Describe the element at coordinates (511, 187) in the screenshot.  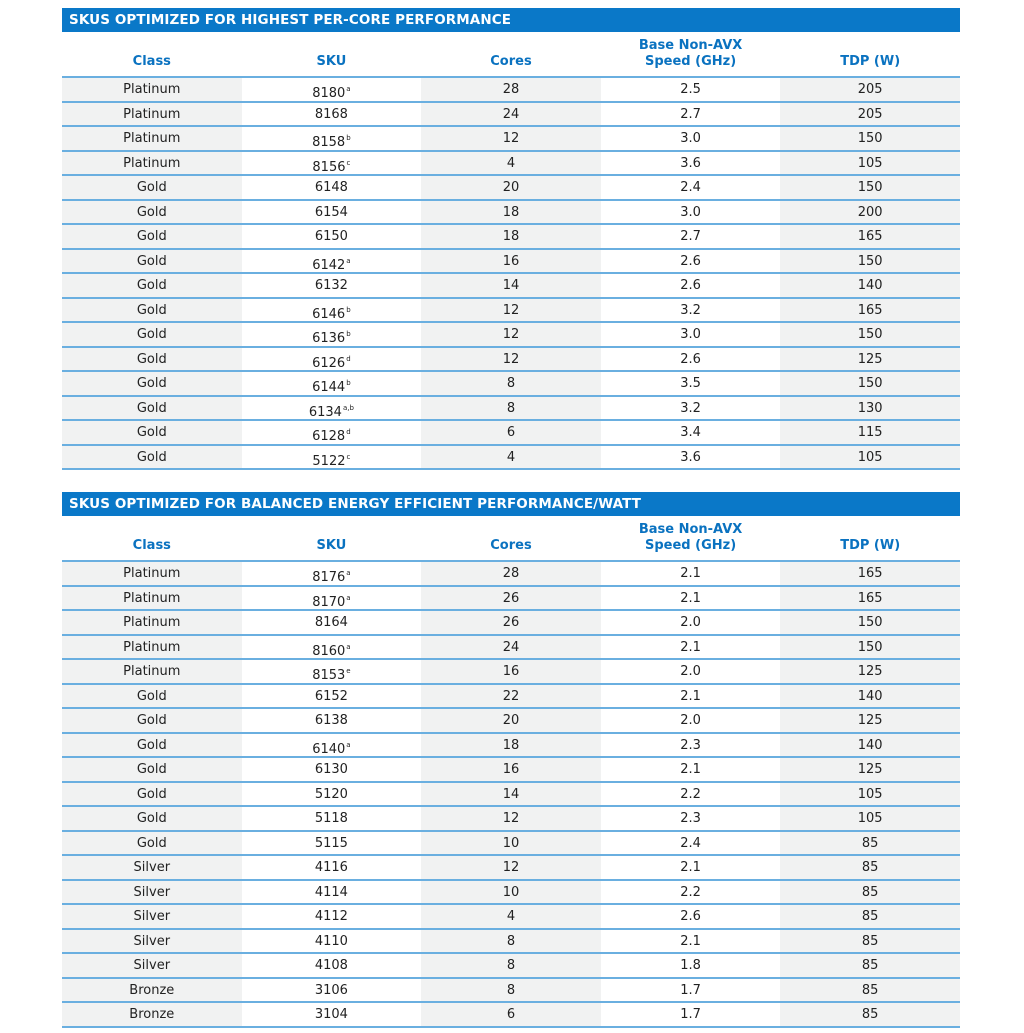
I see `cell-cores: 20` at that location.